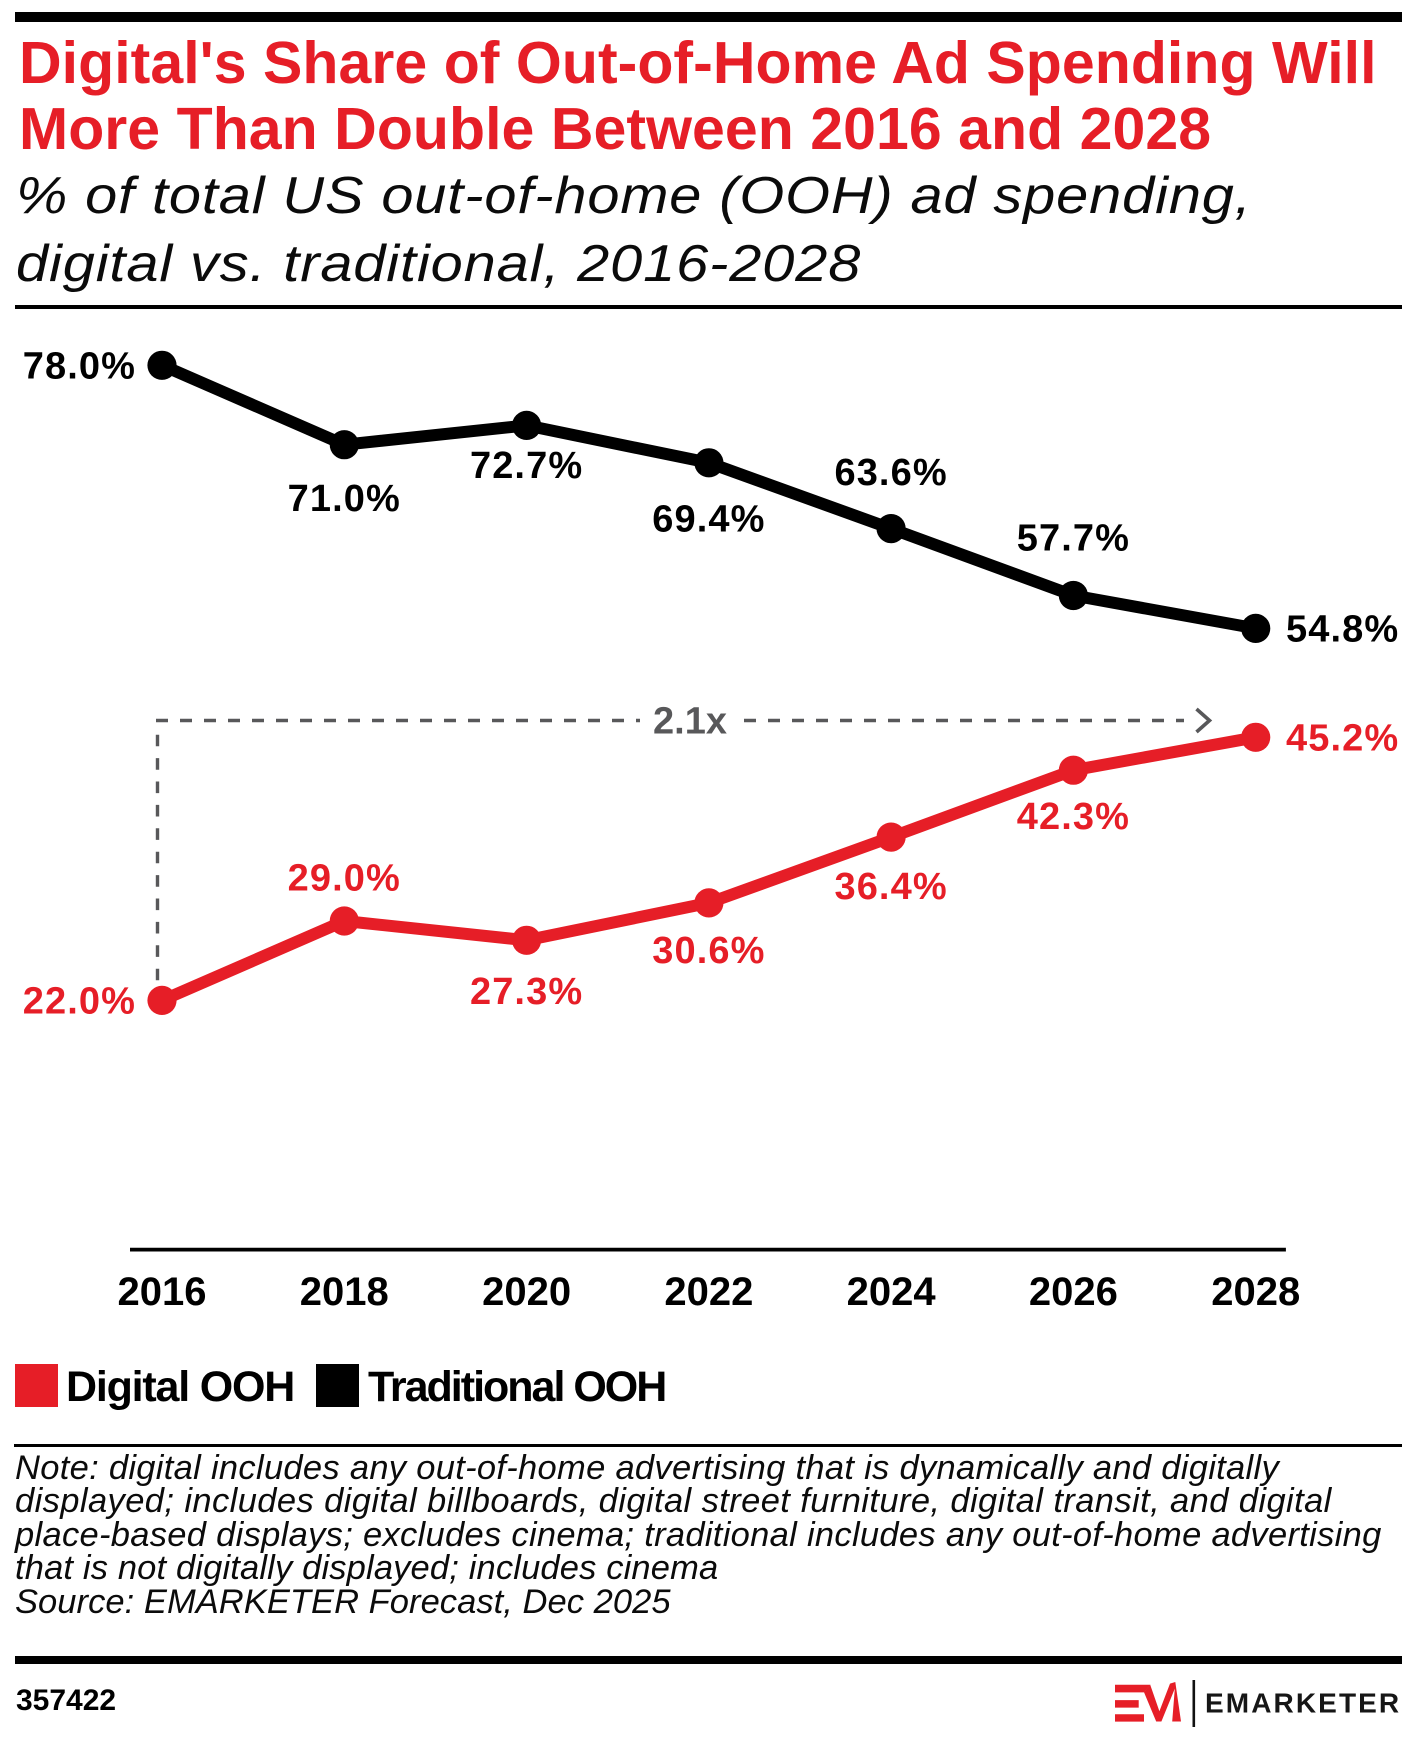  I want to click on svg-text: 54.8%, so click(1342, 630).